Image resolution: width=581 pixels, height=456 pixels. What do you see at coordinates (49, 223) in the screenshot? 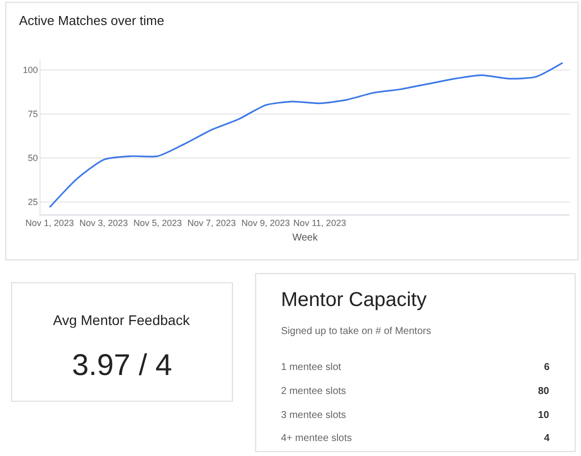
I see `x-tick-label: Nov 1, 2023` at bounding box center [49, 223].